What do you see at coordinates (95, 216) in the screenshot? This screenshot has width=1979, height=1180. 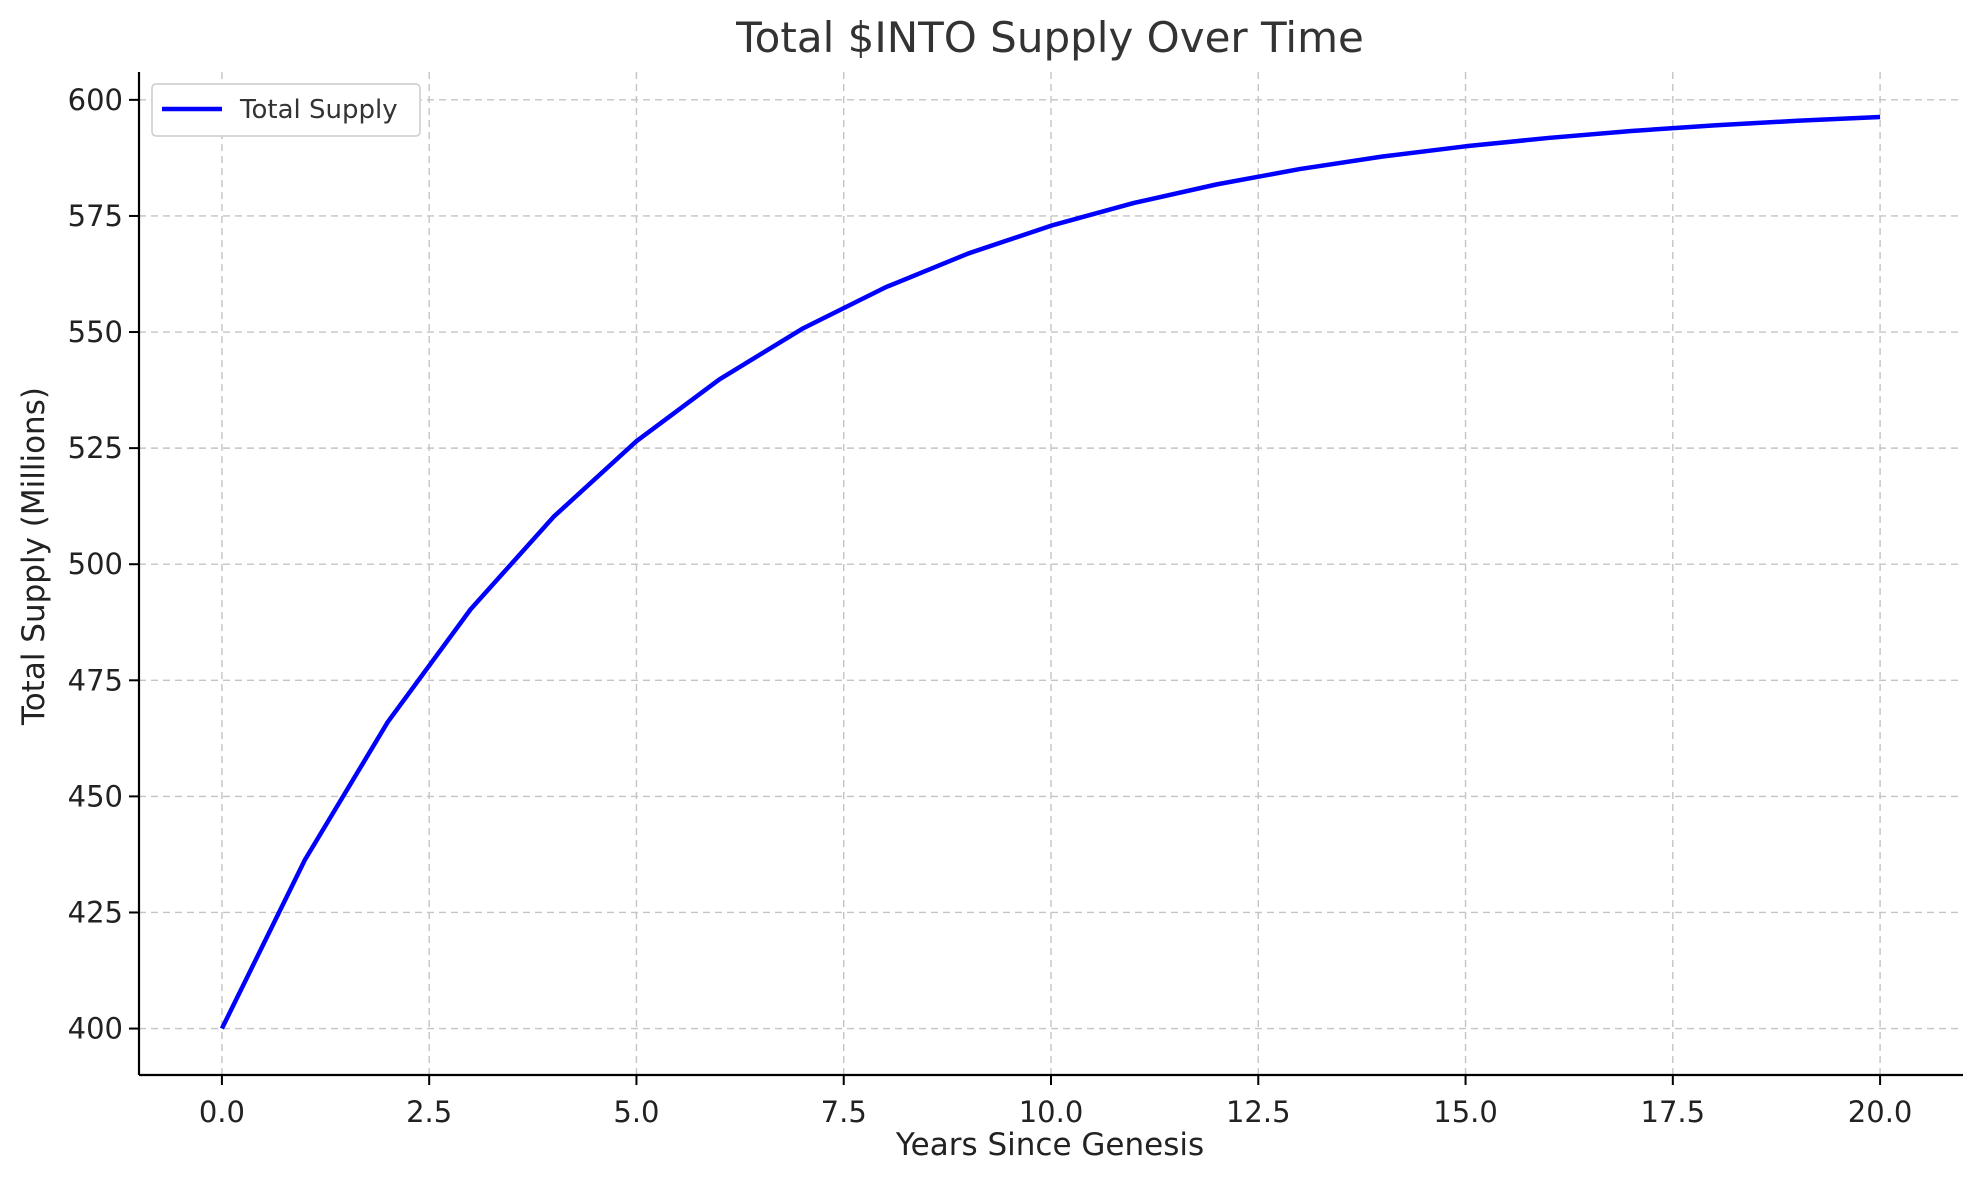 I see `y-tick-label: 575` at bounding box center [95, 216].